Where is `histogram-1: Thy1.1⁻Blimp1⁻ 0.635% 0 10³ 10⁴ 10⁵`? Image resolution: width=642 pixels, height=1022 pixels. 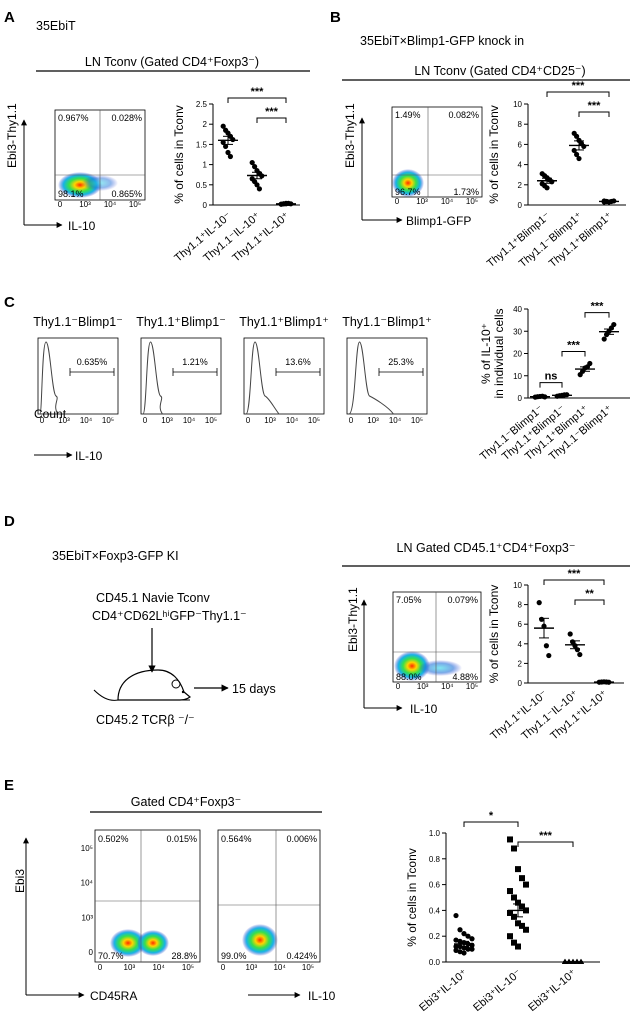
histogram-1: Thy1.1⁻Blimp1⁻ 0.635% 0 10³ 10⁴ 10⁵ is located at coordinates (78, 370).